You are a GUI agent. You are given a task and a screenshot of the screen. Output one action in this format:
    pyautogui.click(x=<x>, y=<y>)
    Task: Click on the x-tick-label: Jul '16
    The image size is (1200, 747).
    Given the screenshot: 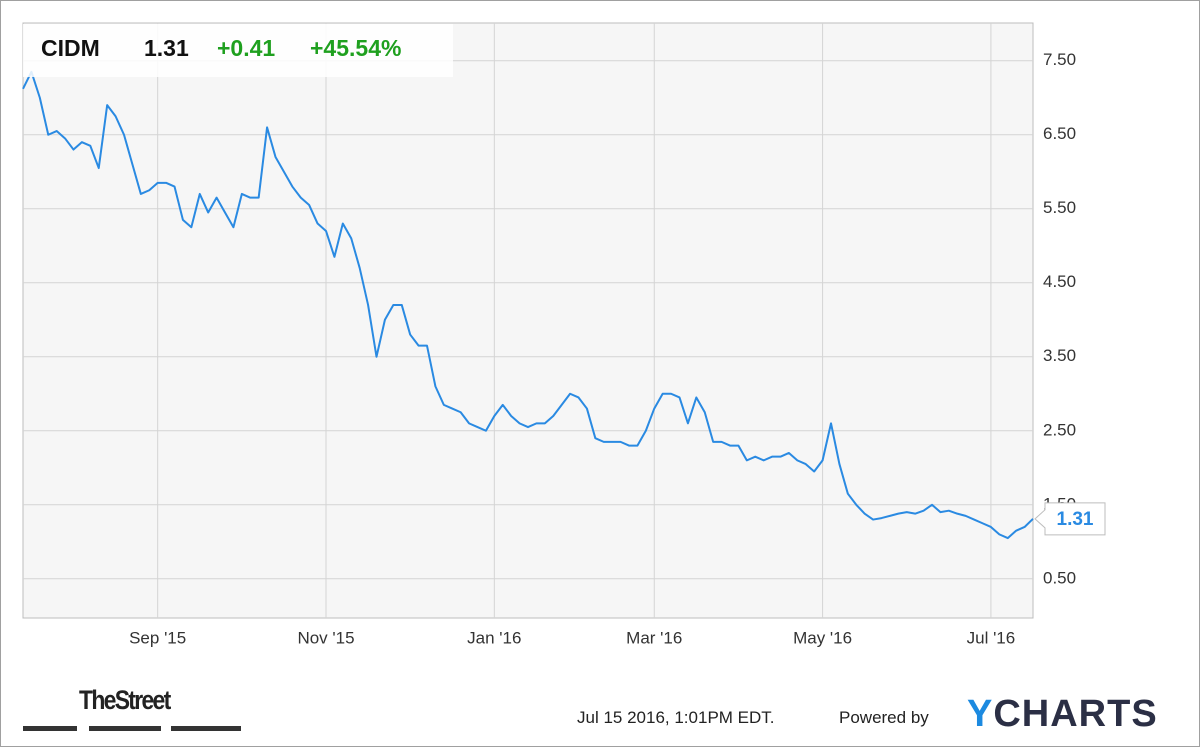 What is the action you would take?
    pyautogui.click(x=991, y=637)
    